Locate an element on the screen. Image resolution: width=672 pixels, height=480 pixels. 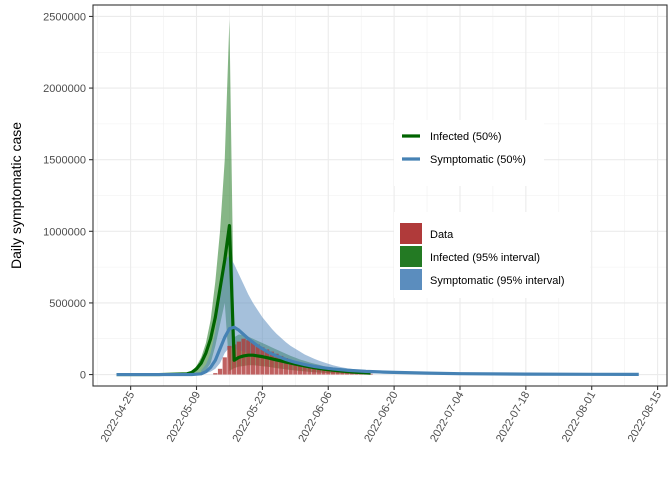
legend-fill-label: Data is located at coordinates (442, 235).